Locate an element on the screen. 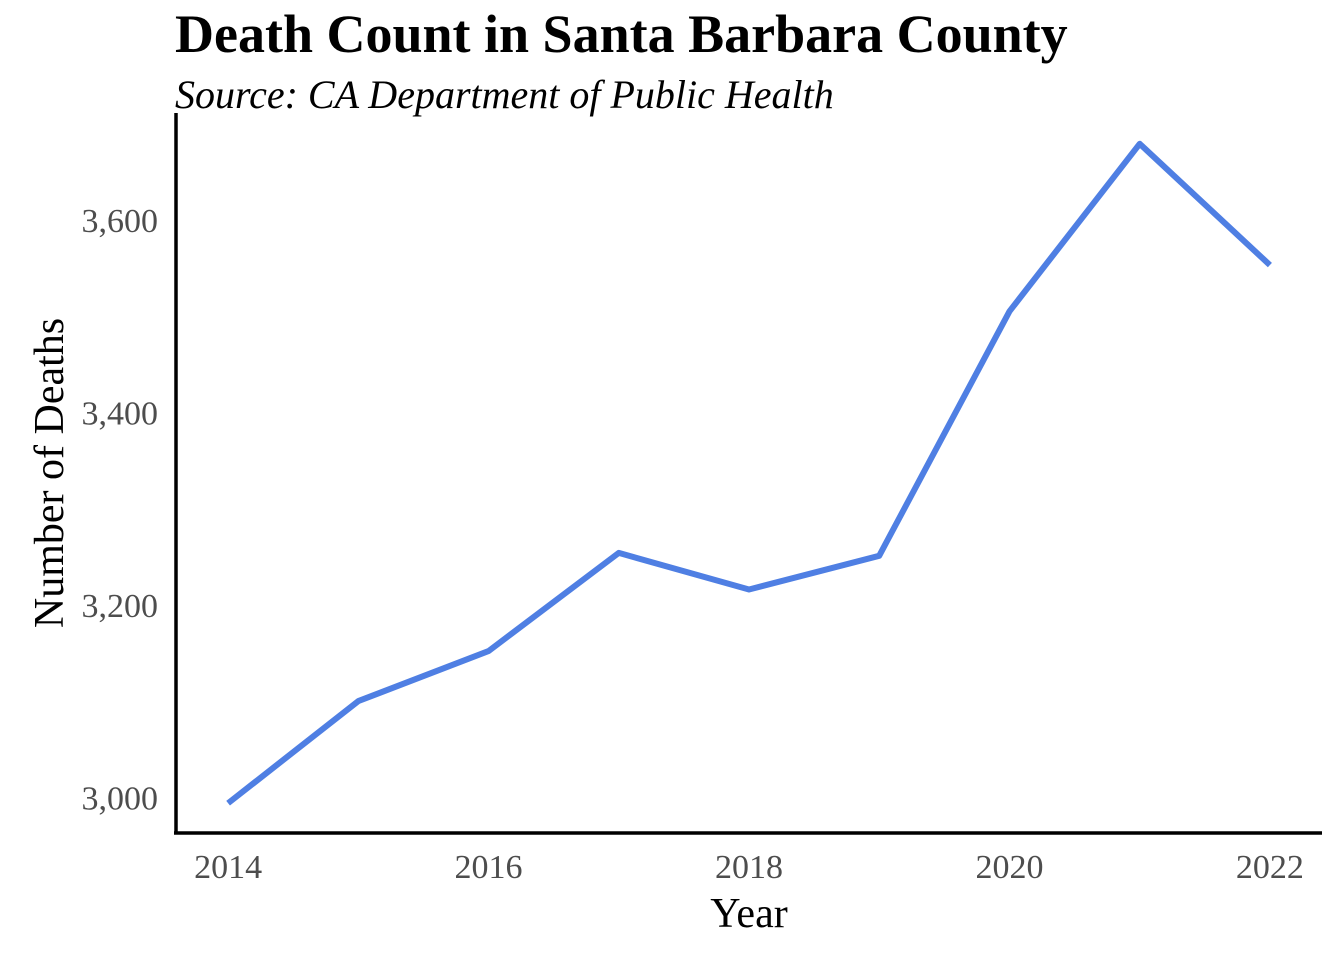 This screenshot has width=1344, height=960. y-tick-label: 3,000 is located at coordinates (120, 798).